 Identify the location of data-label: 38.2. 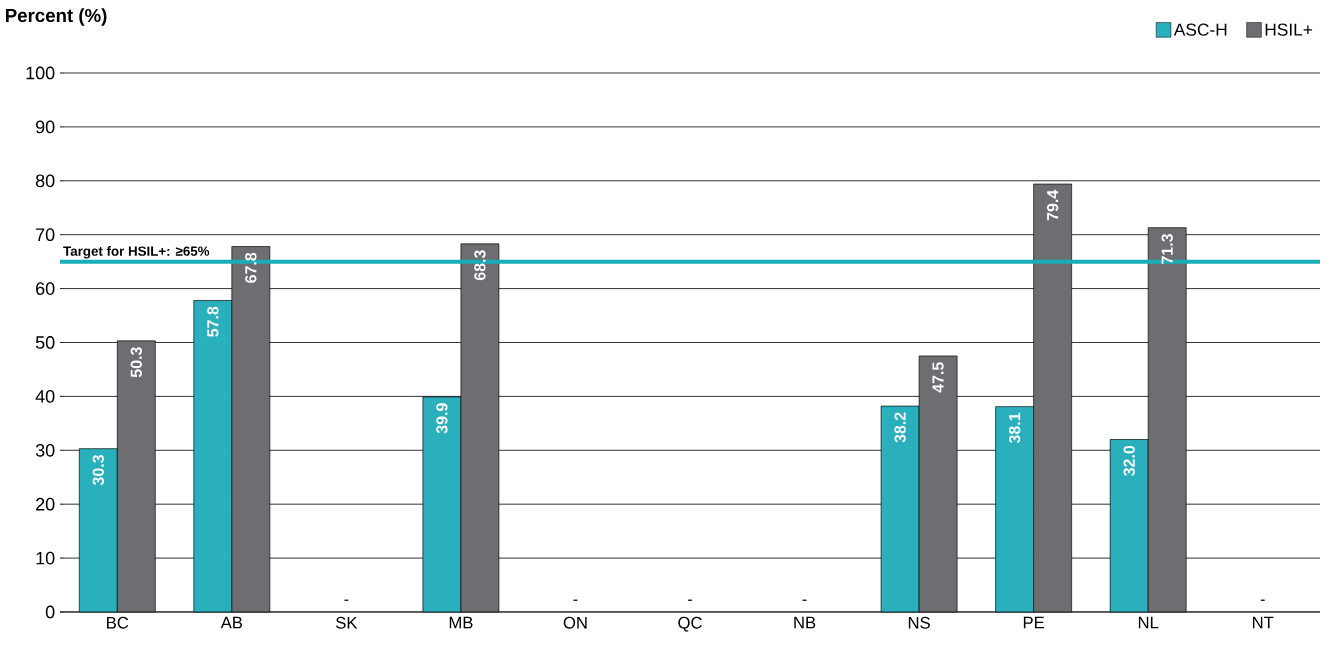
(900, 427).